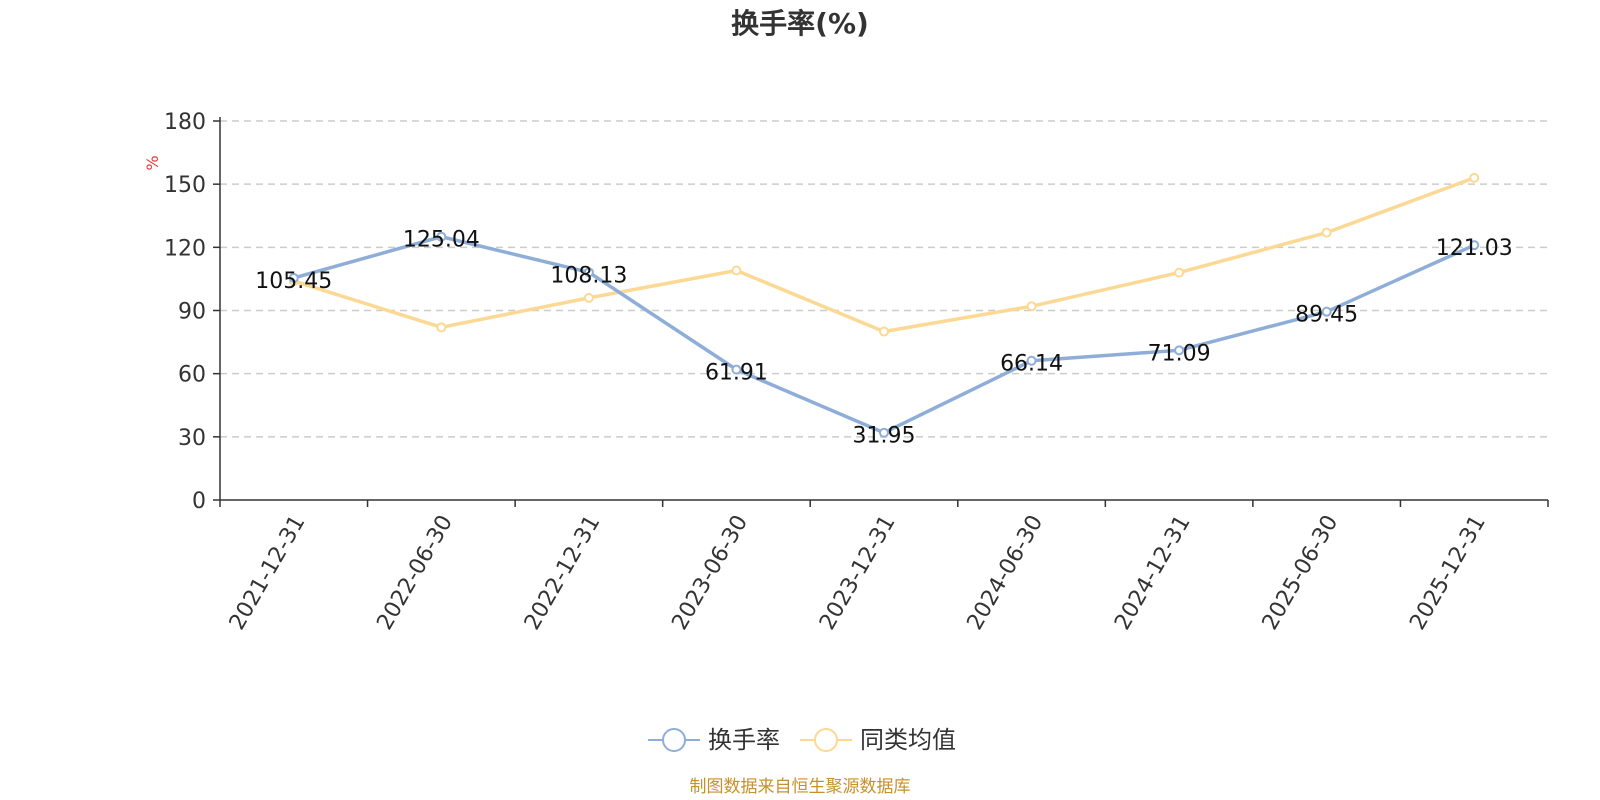 This screenshot has height=800, width=1600. I want to click on legend: 换手率 同类均值, so click(802, 740).